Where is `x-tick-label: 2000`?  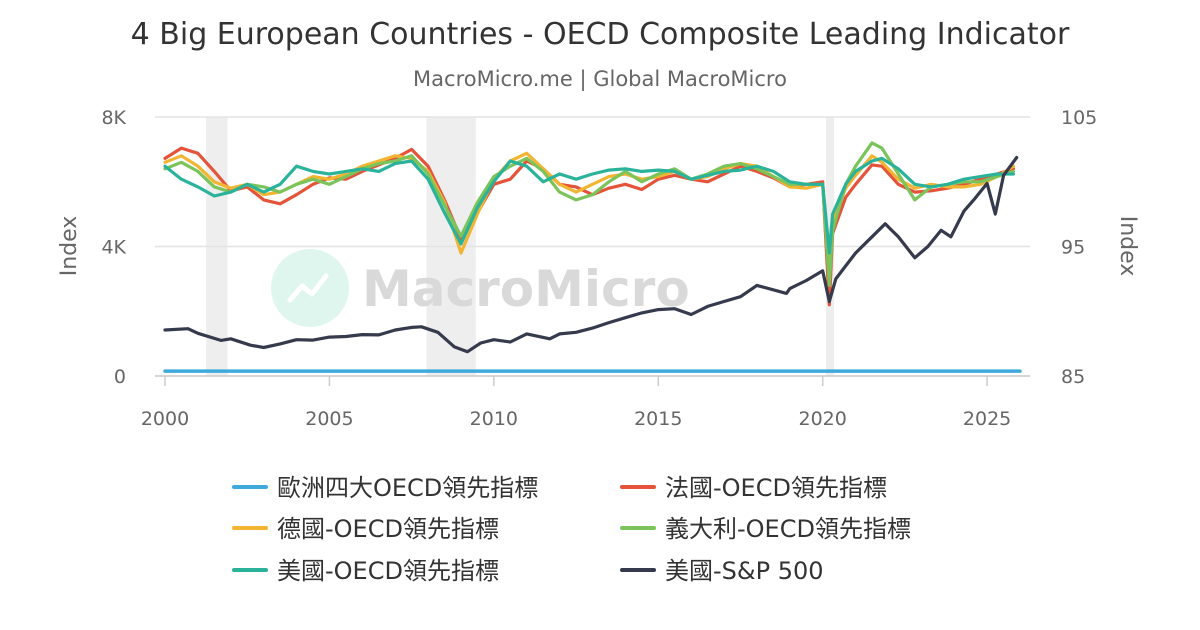 x-tick-label: 2000 is located at coordinates (165, 419).